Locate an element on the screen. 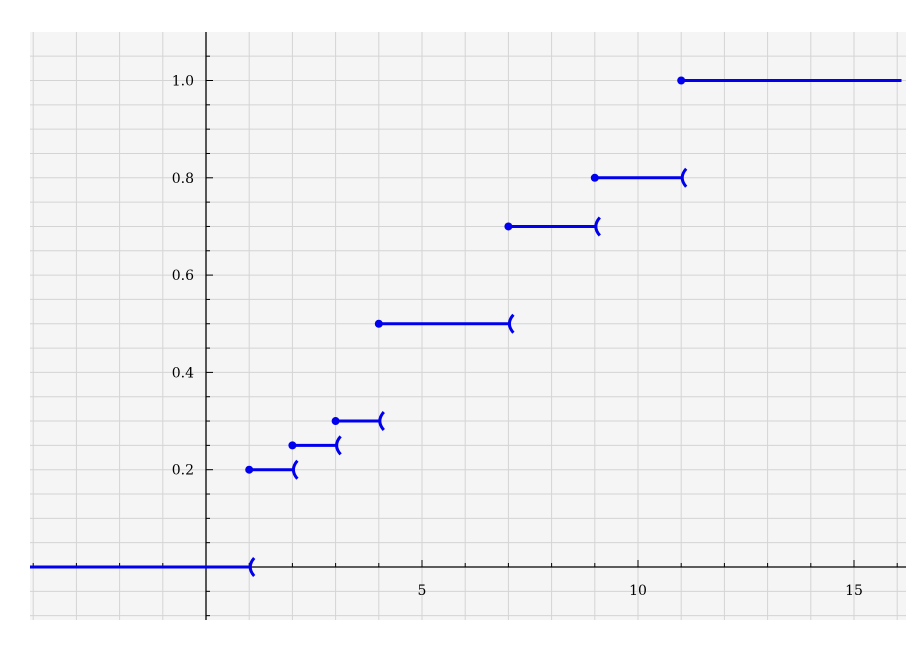  y-tick-label: 1.0 is located at coordinates (183, 82).